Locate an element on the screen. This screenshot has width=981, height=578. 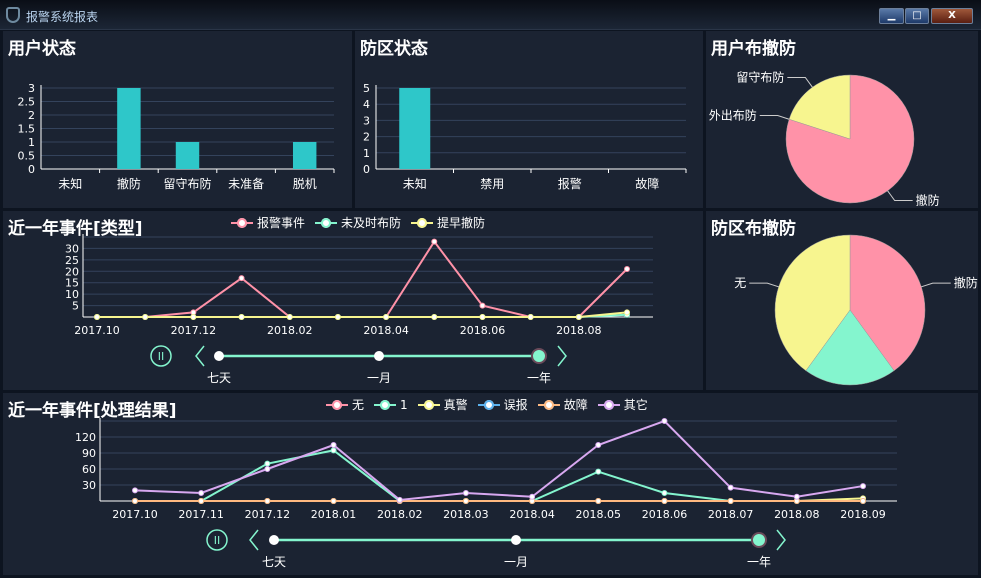
legend-item-未及时布防: 未及时布防 is located at coordinates (358, 222).